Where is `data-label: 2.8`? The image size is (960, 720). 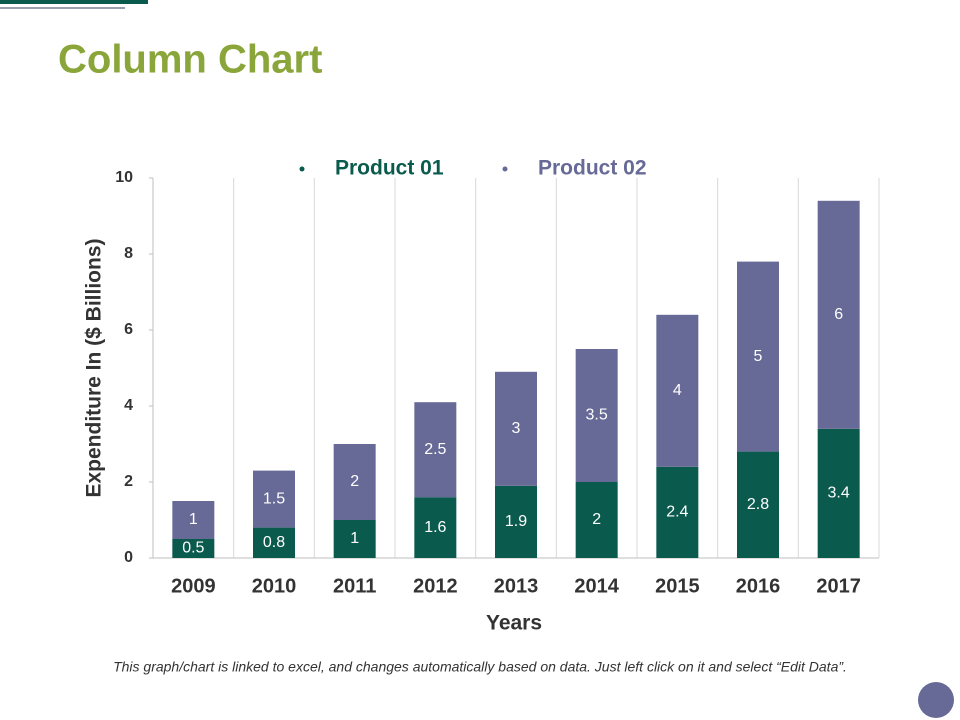 data-label: 2.8 is located at coordinates (758, 504).